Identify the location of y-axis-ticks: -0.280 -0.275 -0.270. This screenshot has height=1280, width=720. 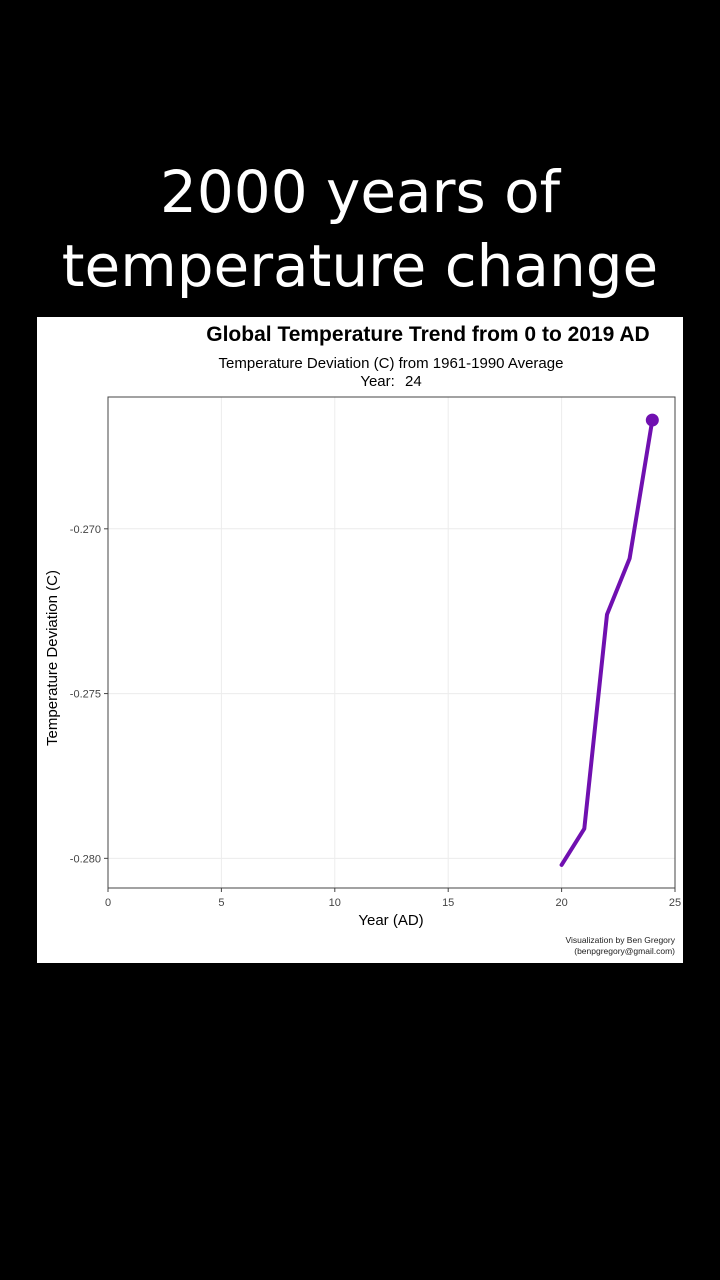
(89, 694).